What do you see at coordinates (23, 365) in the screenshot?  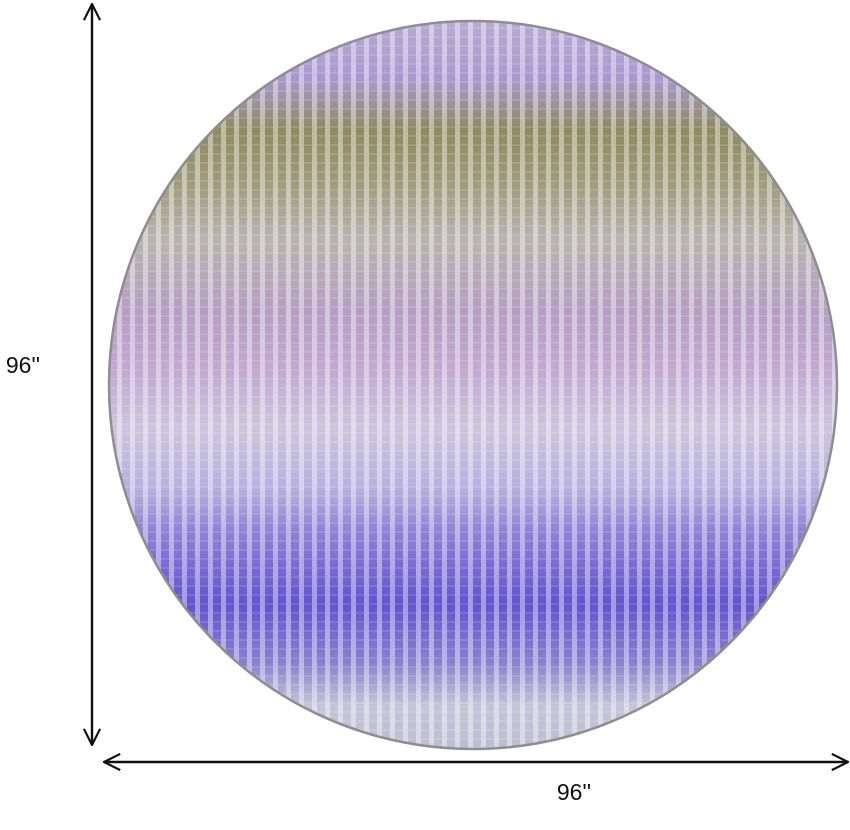 I see `height-label: 96''` at bounding box center [23, 365].